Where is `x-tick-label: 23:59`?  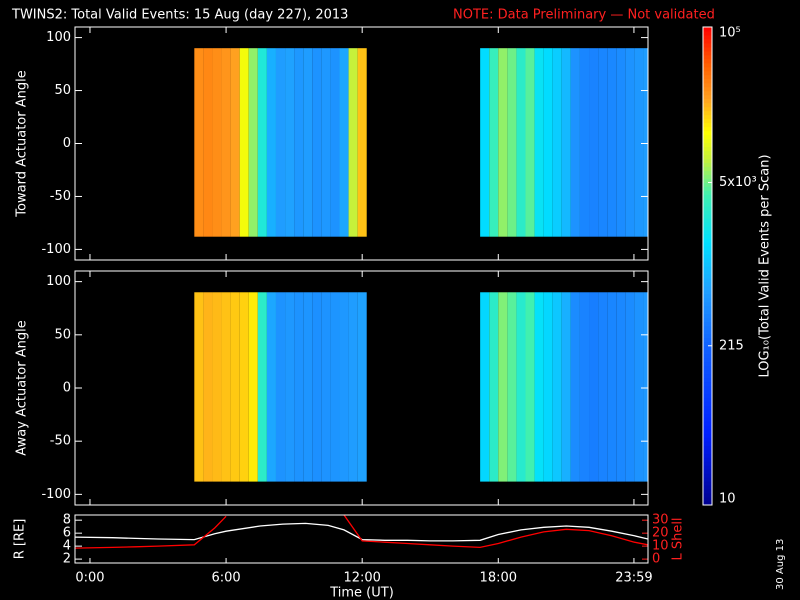
x-tick-label: 23:59 is located at coordinates (633, 578).